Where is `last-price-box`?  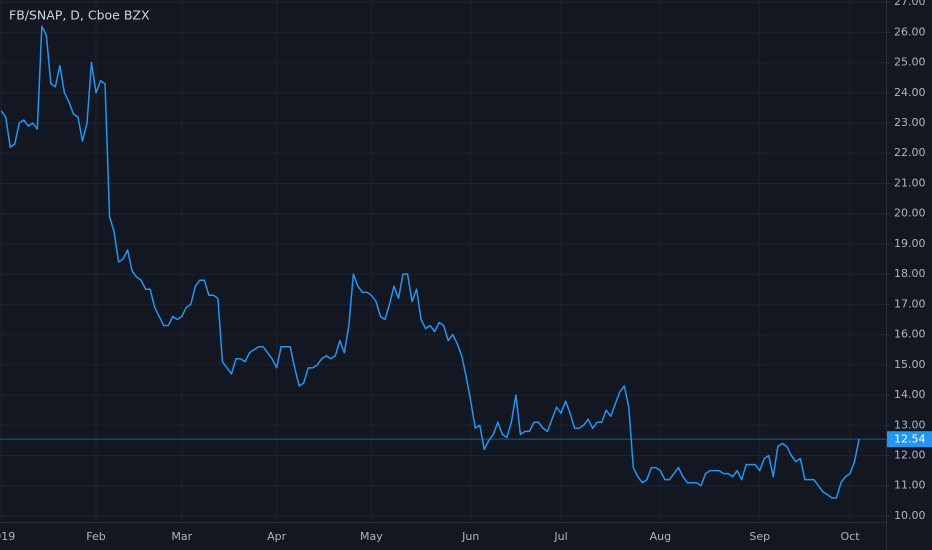 last-price-box is located at coordinates (909, 439).